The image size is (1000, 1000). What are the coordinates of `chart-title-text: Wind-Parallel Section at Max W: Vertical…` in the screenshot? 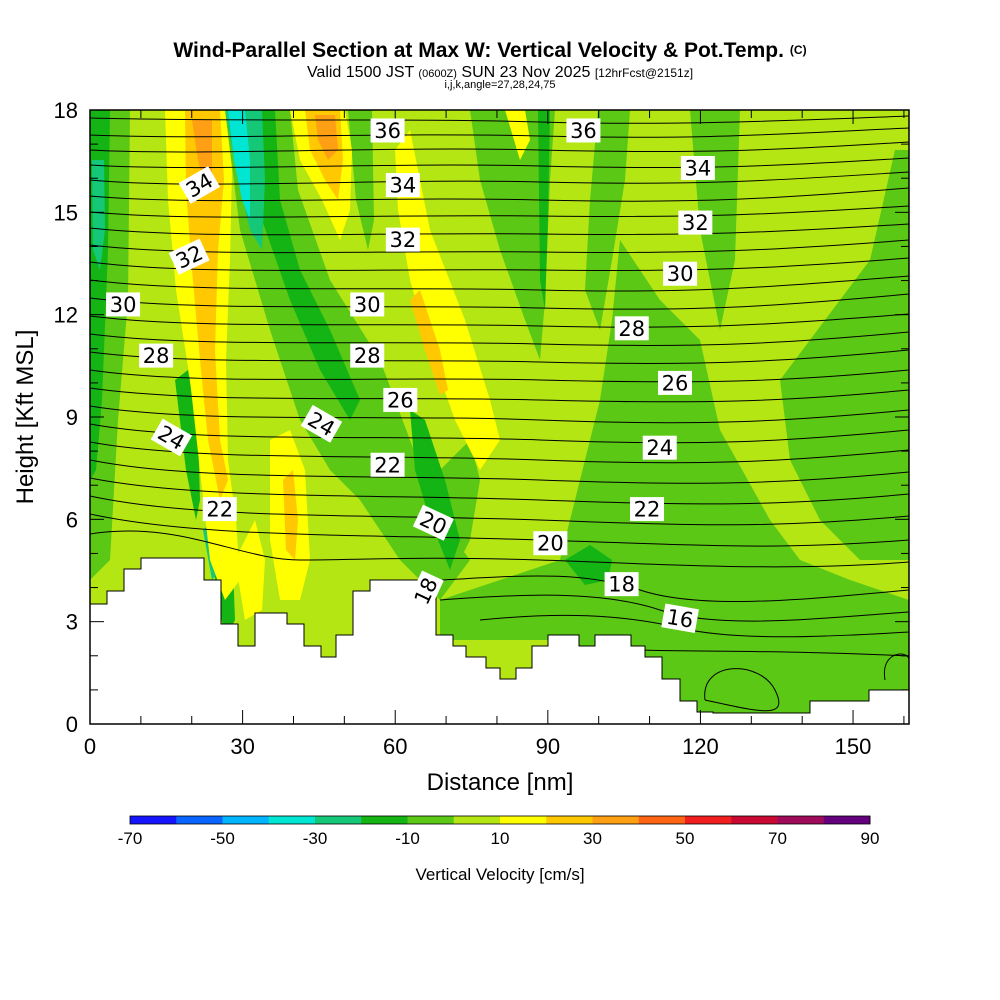 It's located at (478, 50).